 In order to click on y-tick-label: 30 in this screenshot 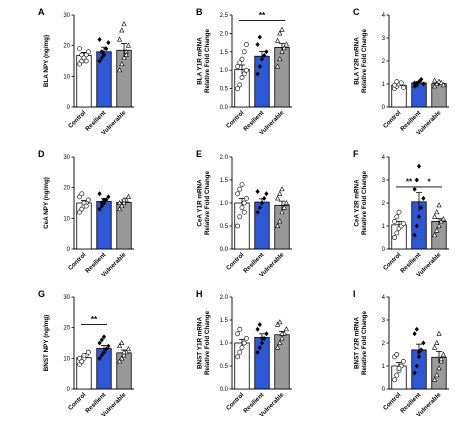, I will do `click(66, 298)`.